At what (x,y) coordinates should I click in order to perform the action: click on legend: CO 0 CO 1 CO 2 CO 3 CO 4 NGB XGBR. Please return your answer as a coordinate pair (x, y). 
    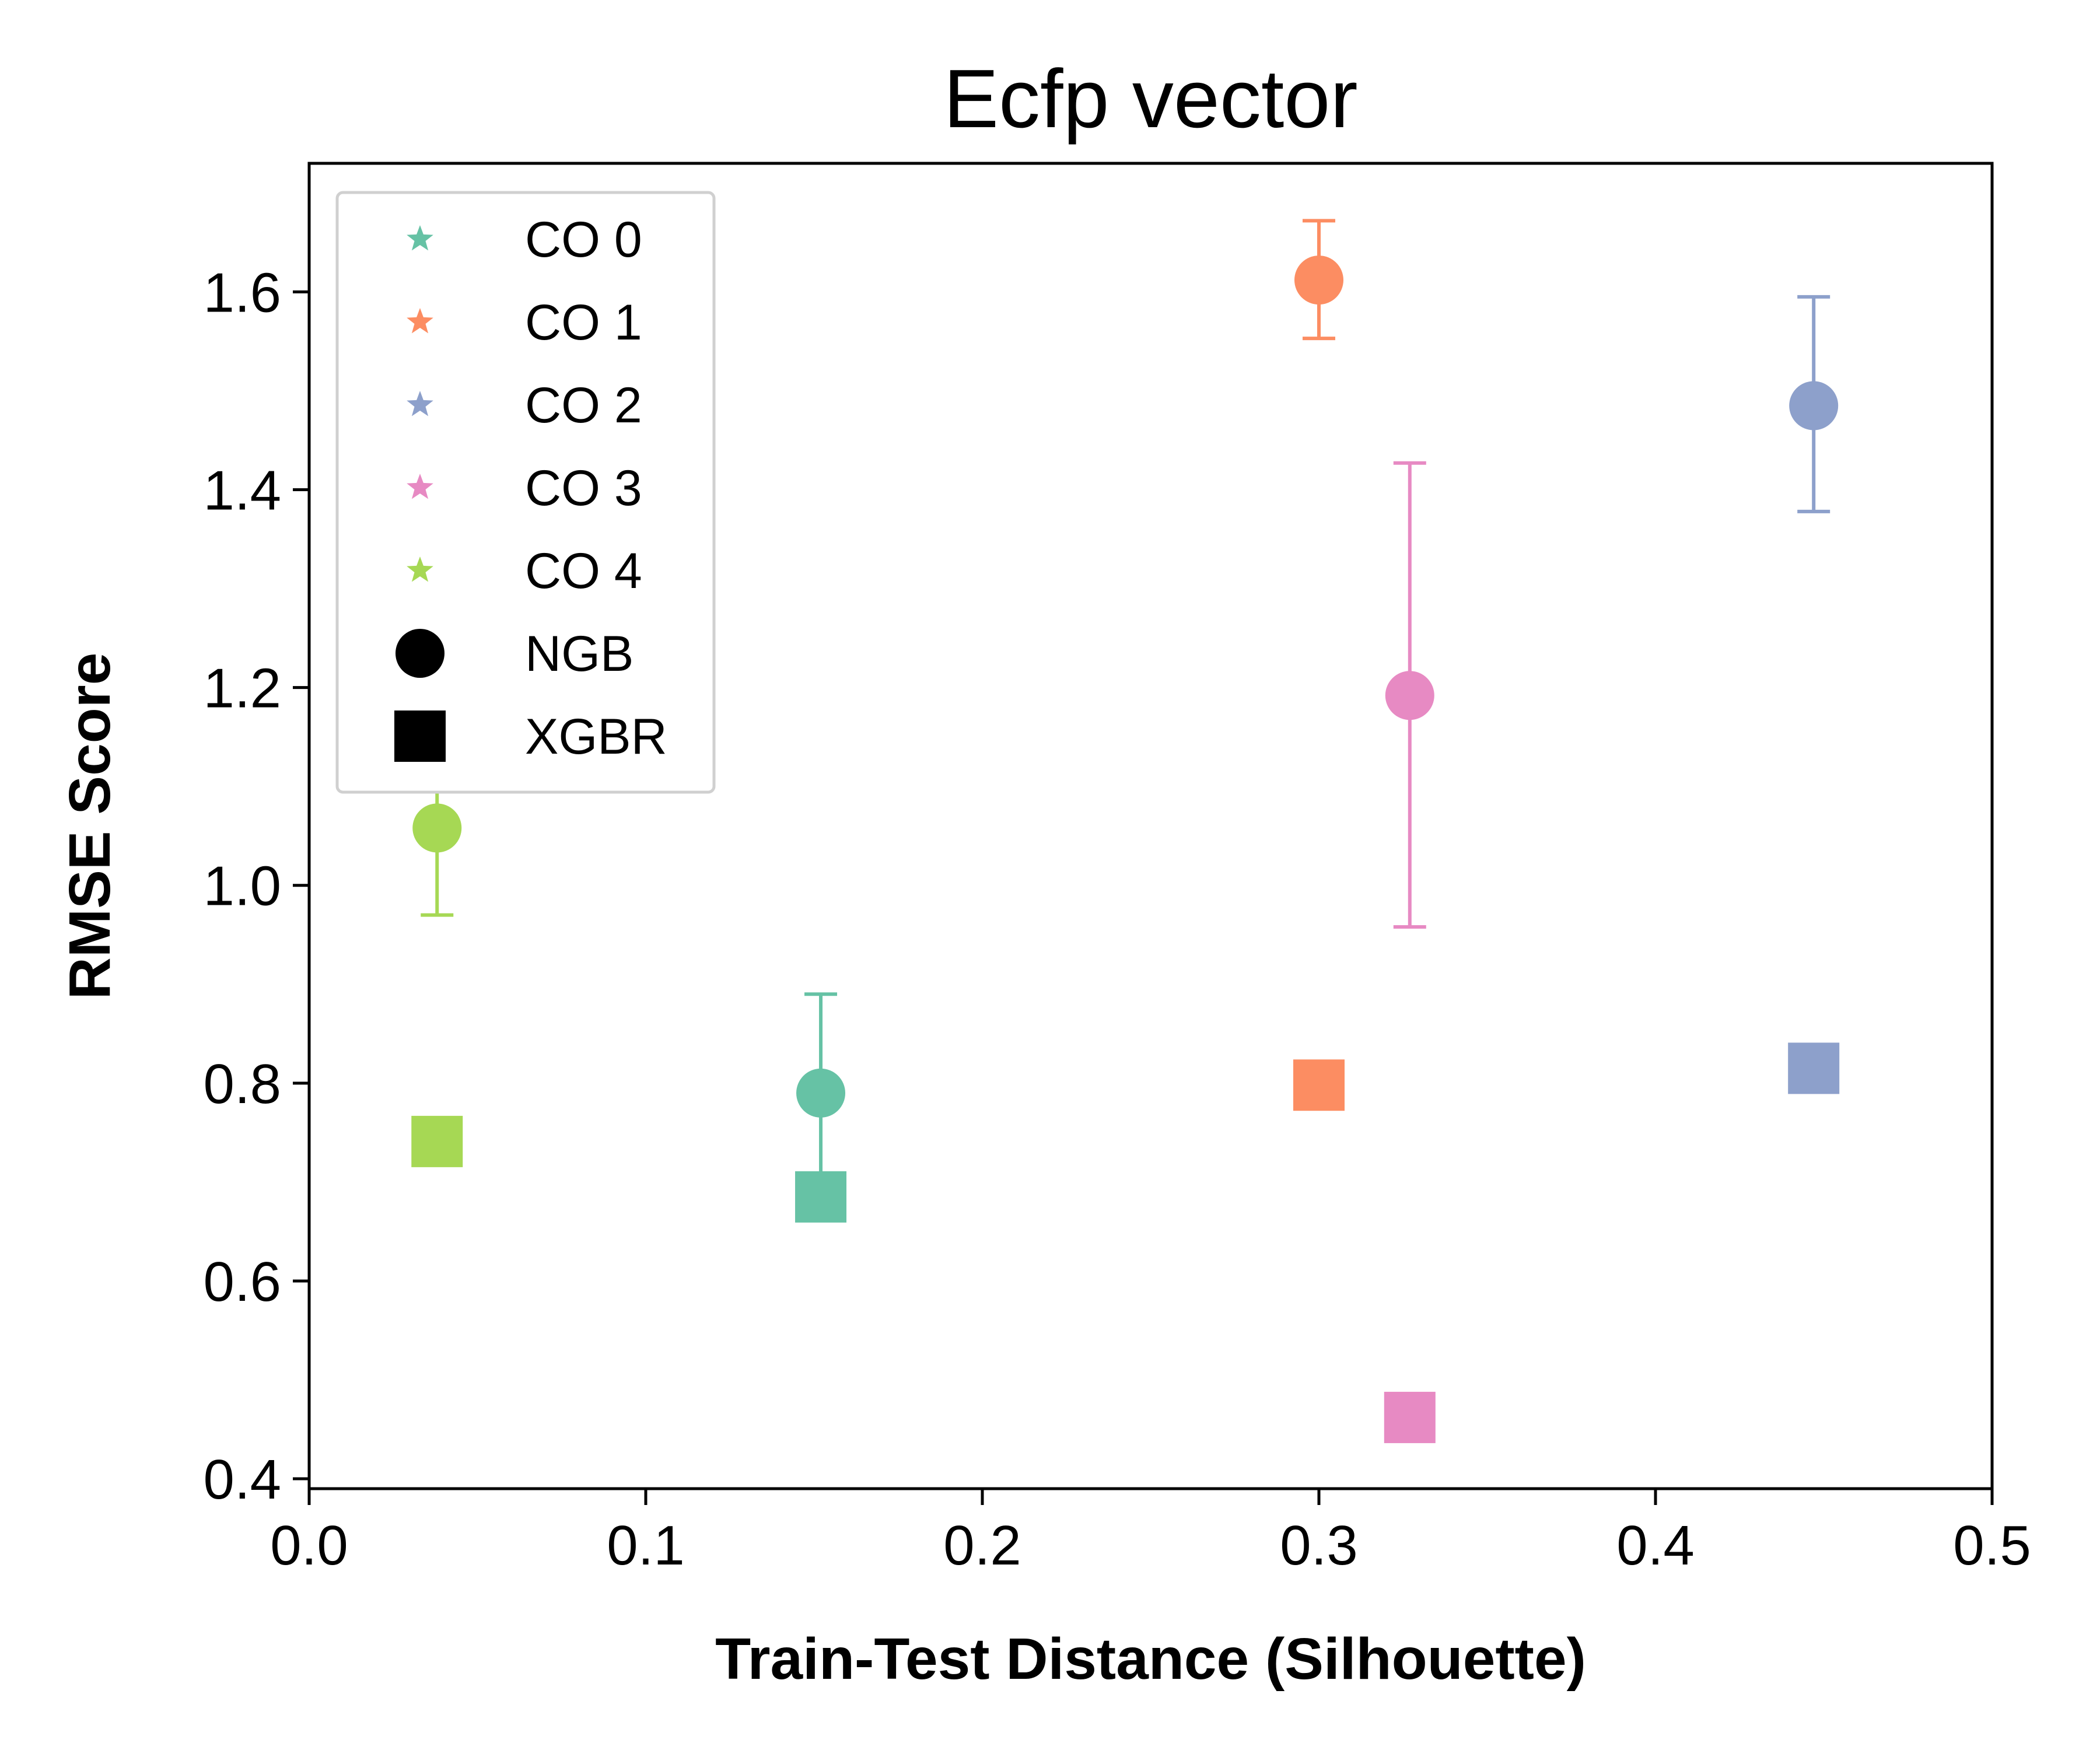
    Looking at the image, I should click on (525, 492).